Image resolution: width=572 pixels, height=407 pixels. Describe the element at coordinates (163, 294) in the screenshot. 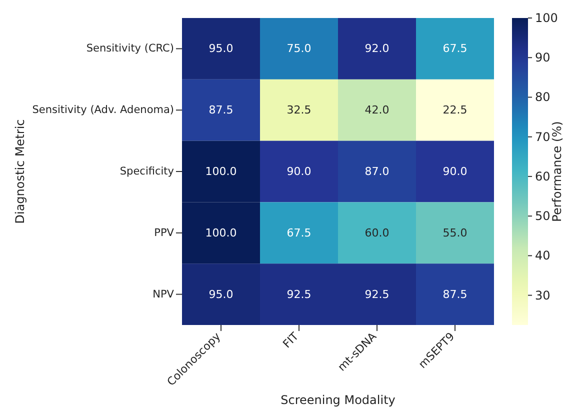

I see `y-tick-label: NPV` at that location.